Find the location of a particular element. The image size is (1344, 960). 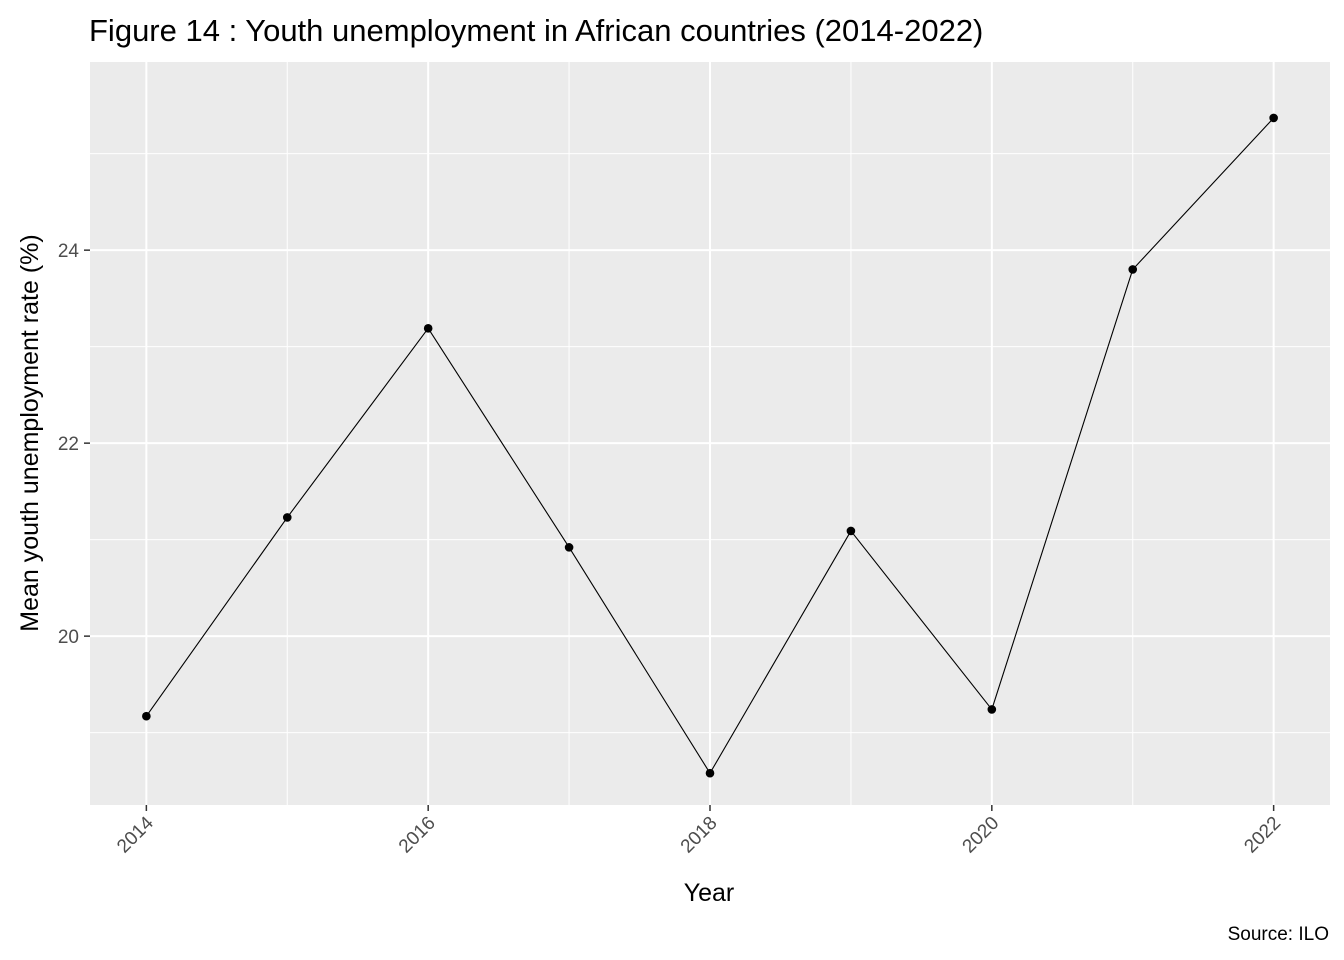

y-tick-label: 24 is located at coordinates (69, 251).